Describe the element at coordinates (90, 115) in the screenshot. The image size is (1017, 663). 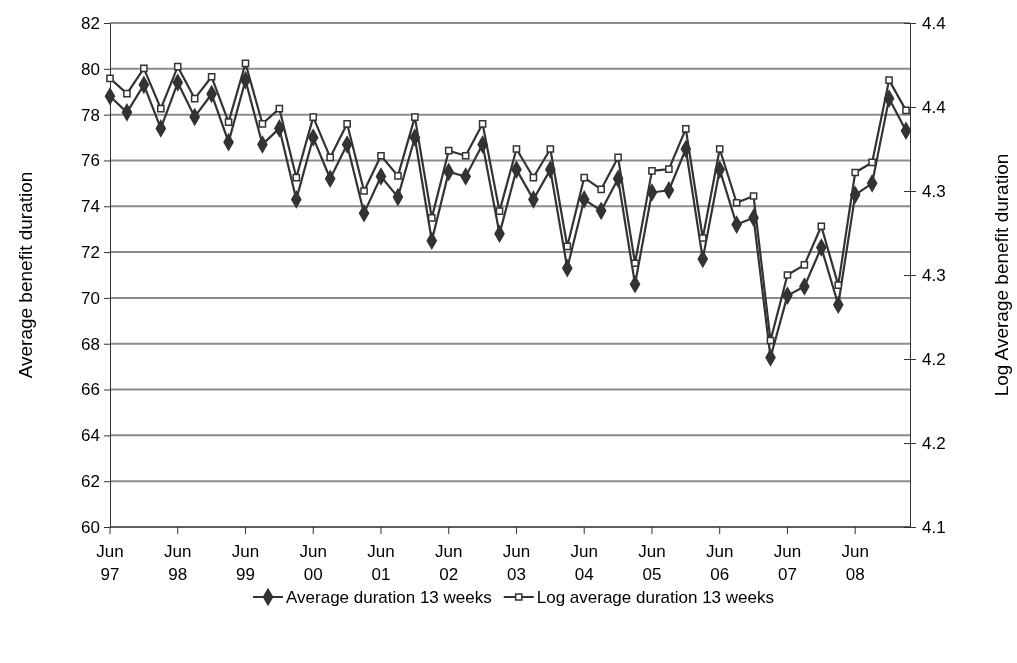
I see `y-tick-label: 78` at that location.